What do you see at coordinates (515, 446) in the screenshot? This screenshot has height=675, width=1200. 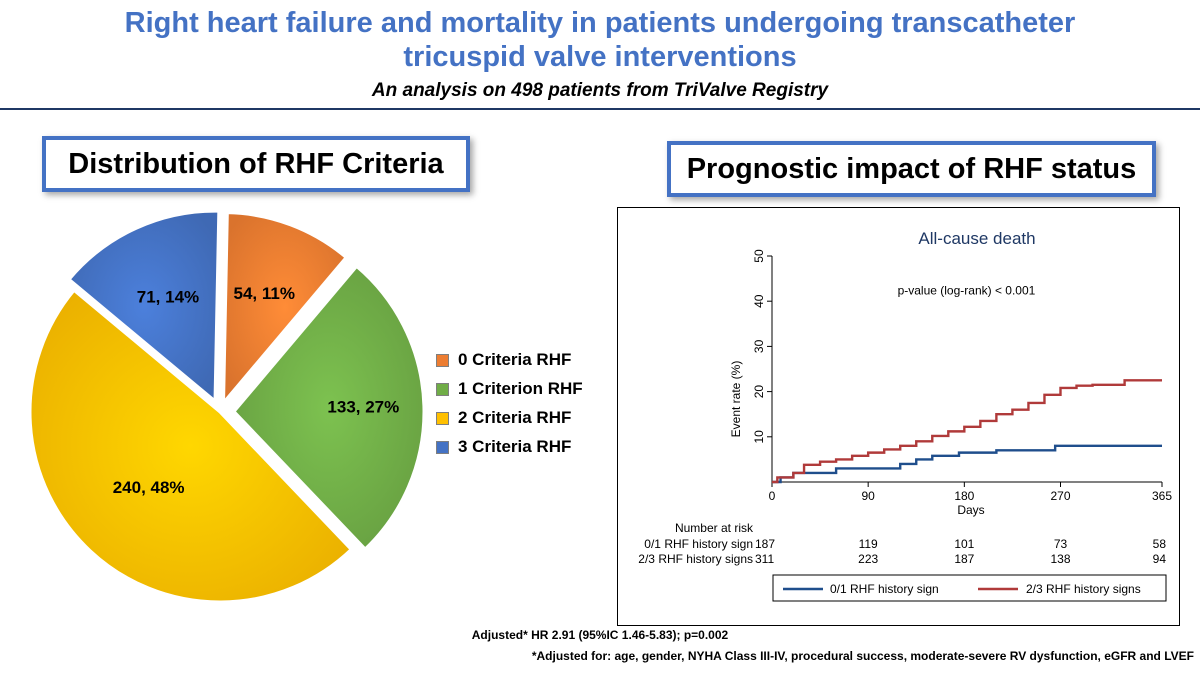 I see `legend-label: 3 Criteria RHF` at bounding box center [515, 446].